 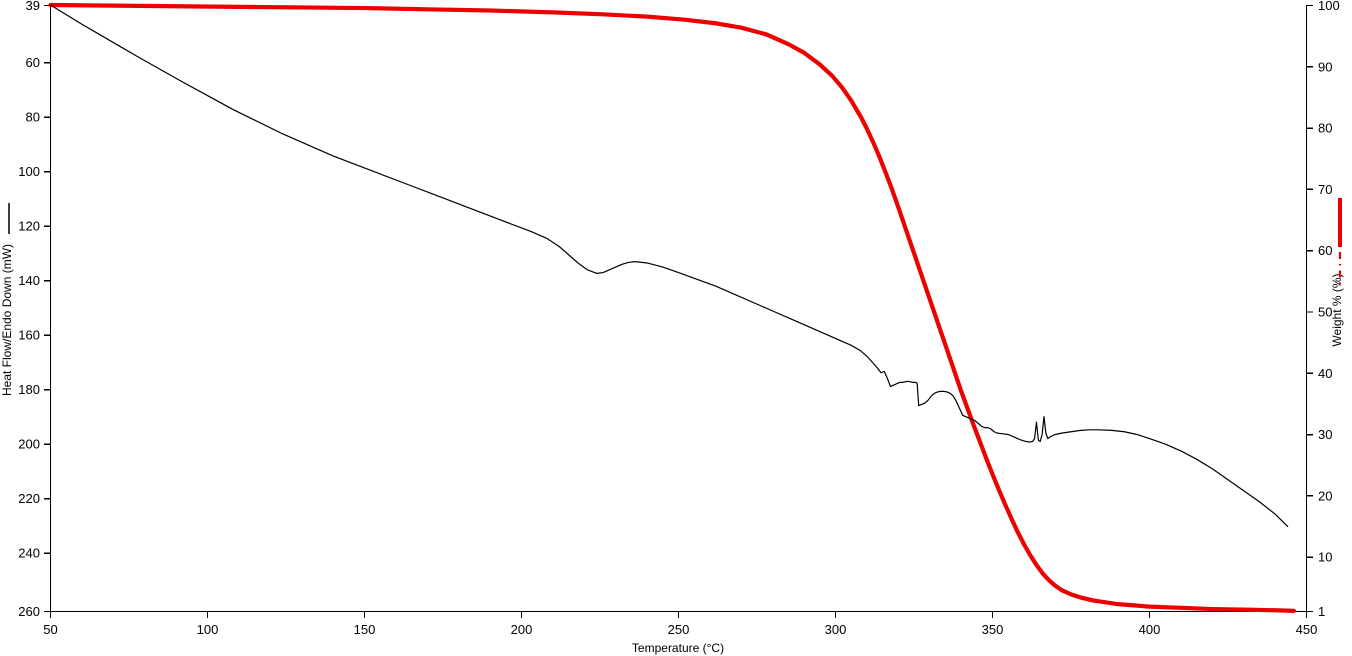 I want to click on x-axis-title: Temperature (°C), so click(x=678, y=648).